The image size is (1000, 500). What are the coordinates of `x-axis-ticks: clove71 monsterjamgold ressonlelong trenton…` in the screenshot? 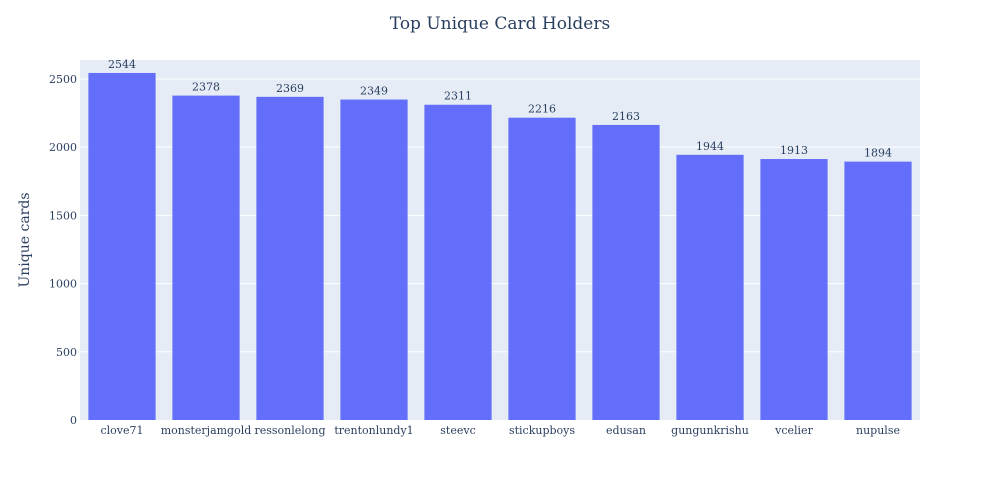 It's located at (500, 430).